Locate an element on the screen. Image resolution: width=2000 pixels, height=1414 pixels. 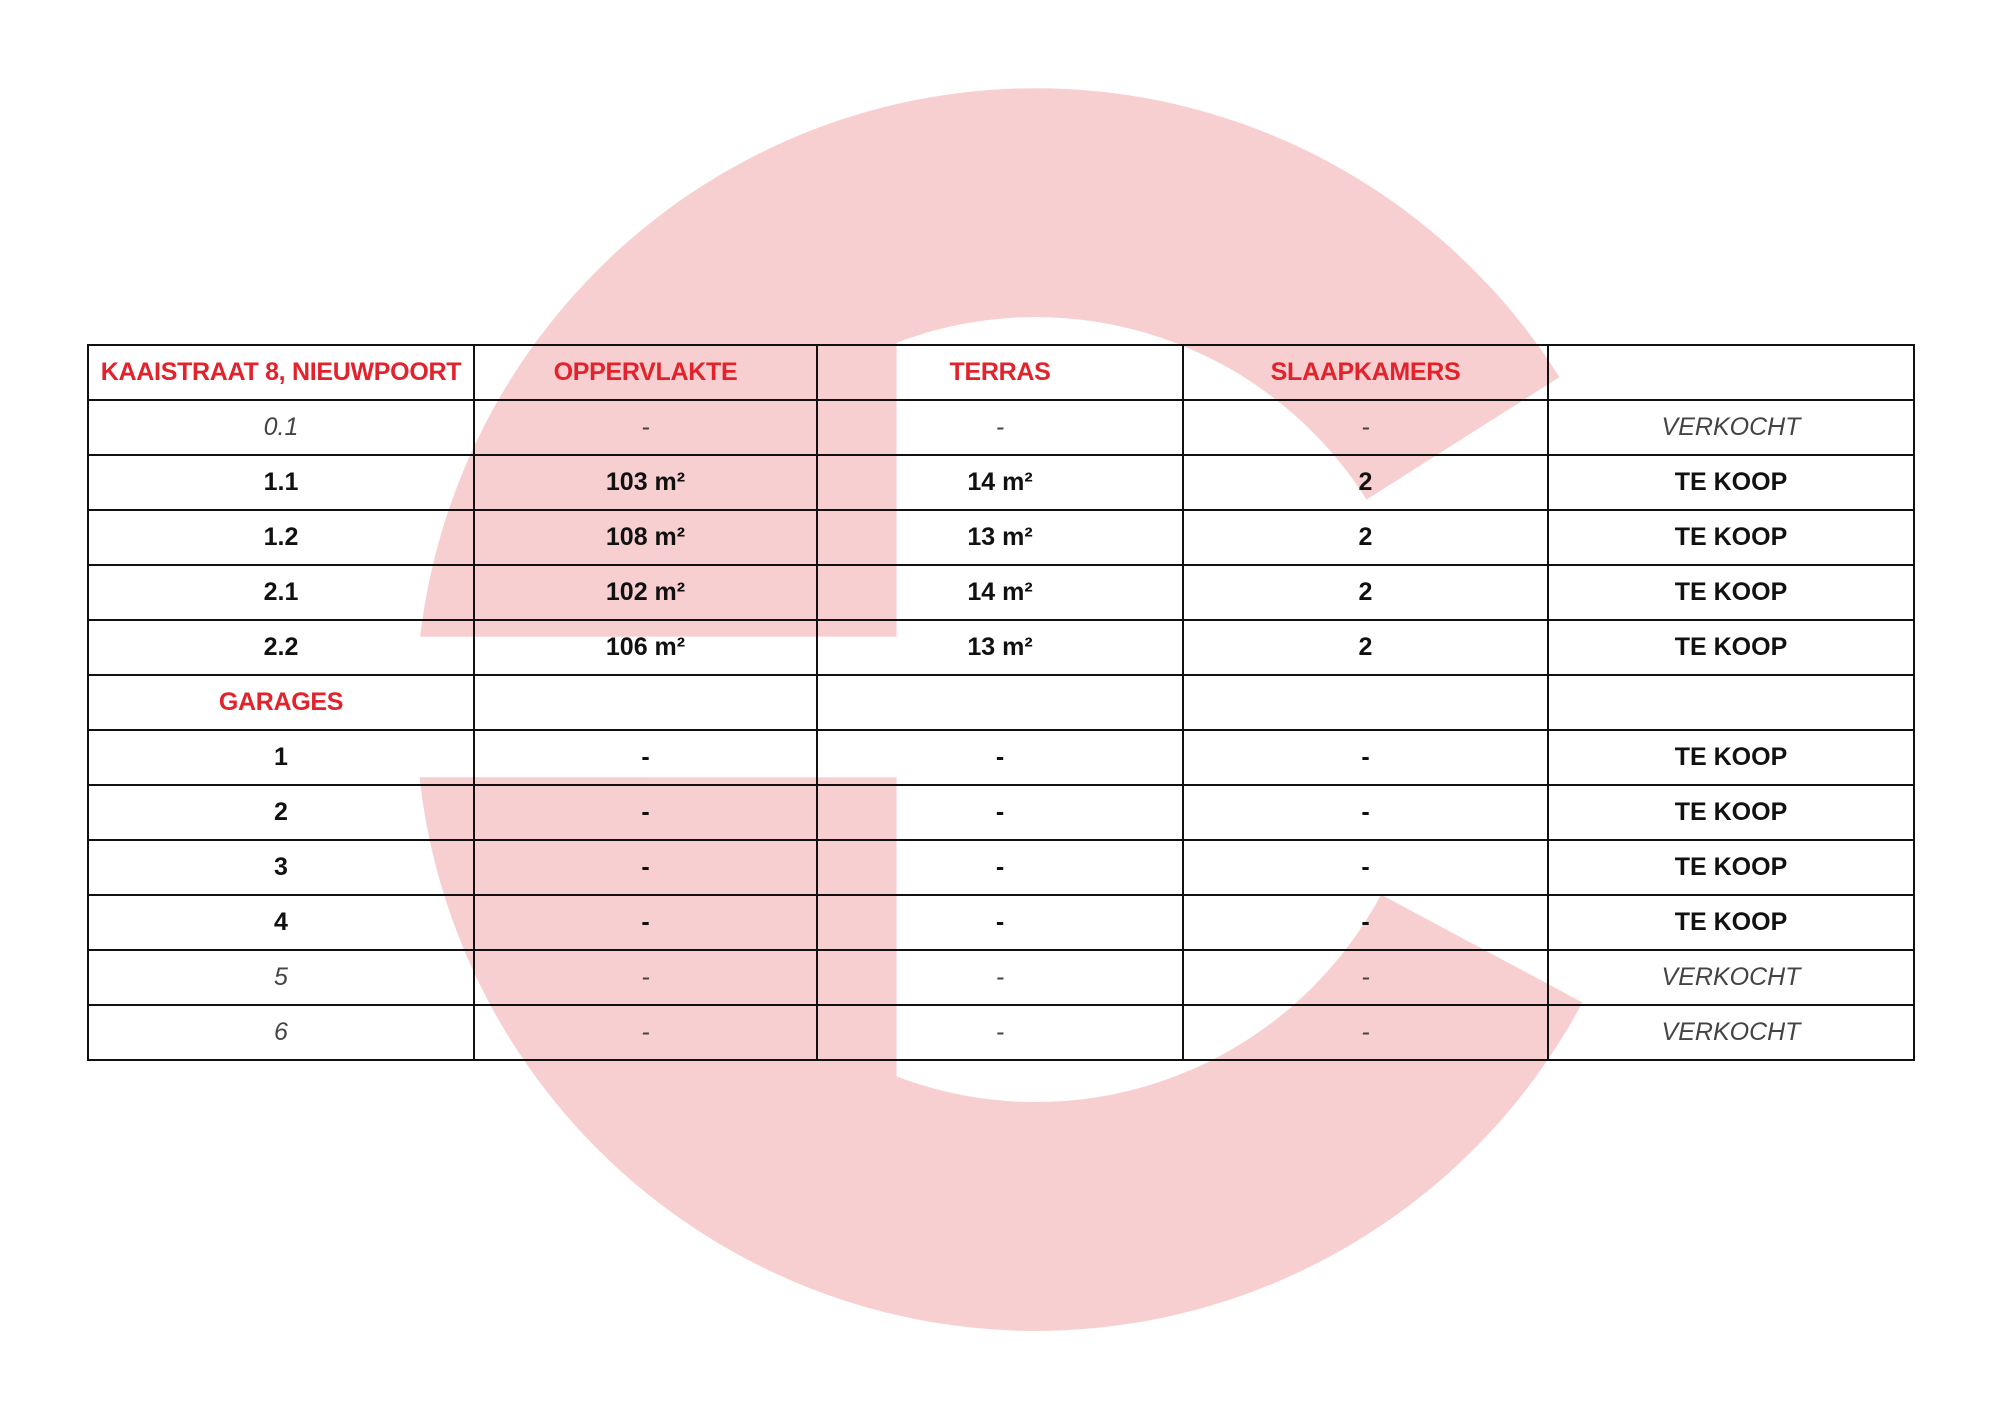
header-bedrooms: SLAAPKAMERS is located at coordinates (1365, 372).